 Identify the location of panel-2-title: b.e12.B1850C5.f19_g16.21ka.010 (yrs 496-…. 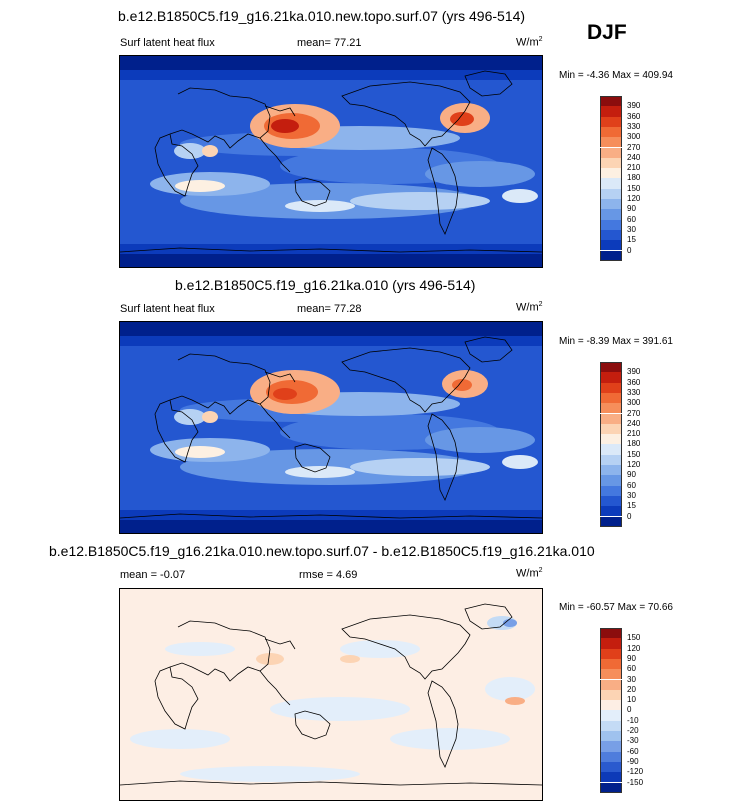
(325, 285).